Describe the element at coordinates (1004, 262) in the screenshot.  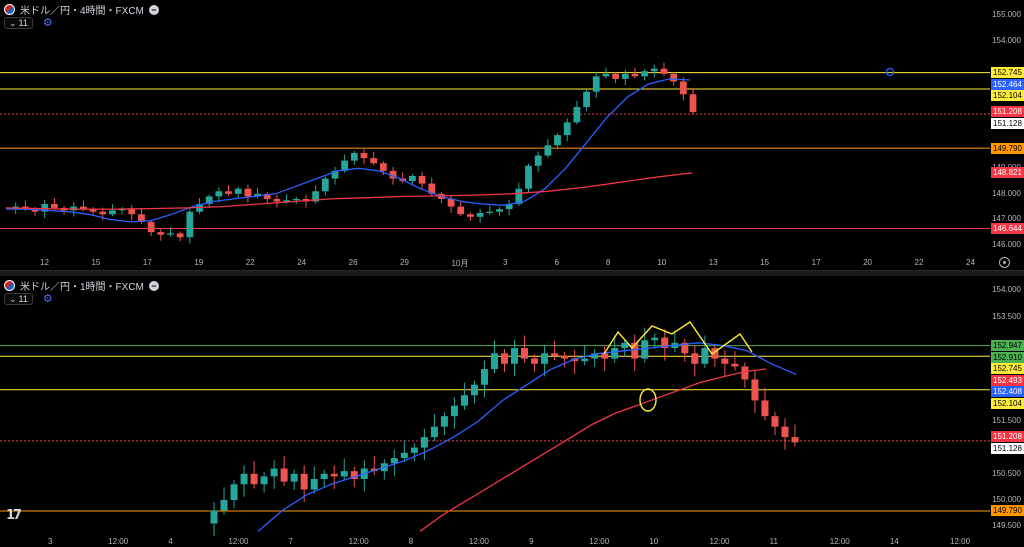
I see `chart-settings-icon` at that location.